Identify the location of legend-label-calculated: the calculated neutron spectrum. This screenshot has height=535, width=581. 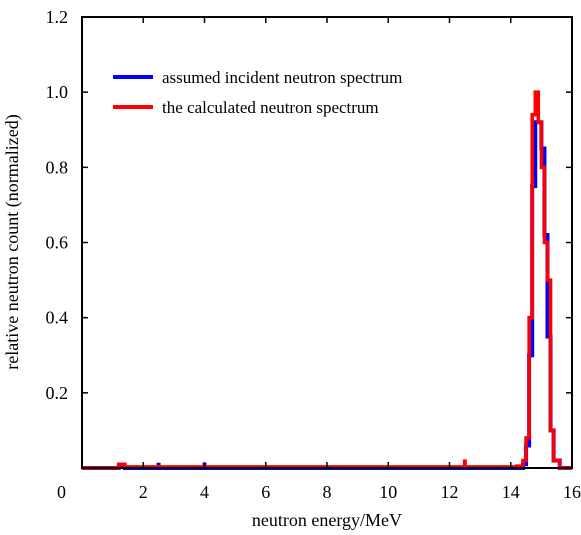
(270, 107).